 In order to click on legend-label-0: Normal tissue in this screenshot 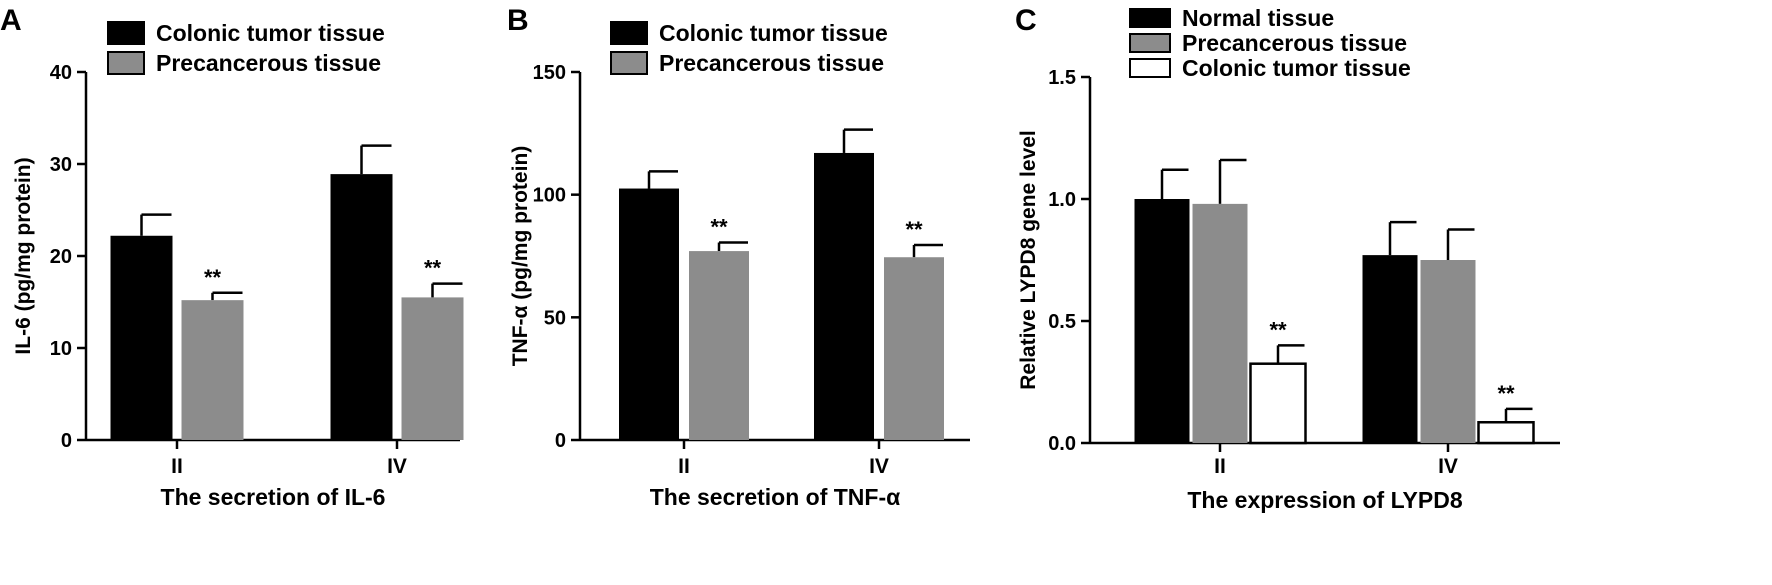, I will do `click(1258, 18)`.